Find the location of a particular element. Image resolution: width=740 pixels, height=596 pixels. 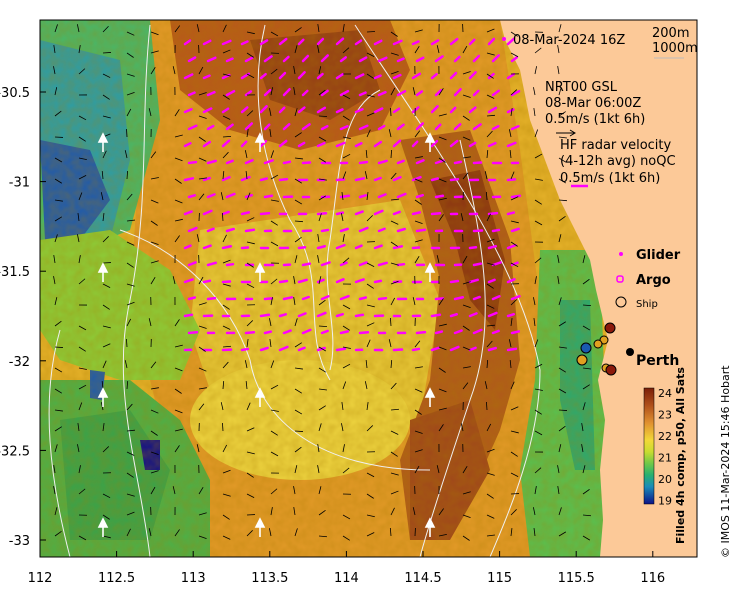

colorbar-tick-label: 24 is located at coordinates (665, 393).